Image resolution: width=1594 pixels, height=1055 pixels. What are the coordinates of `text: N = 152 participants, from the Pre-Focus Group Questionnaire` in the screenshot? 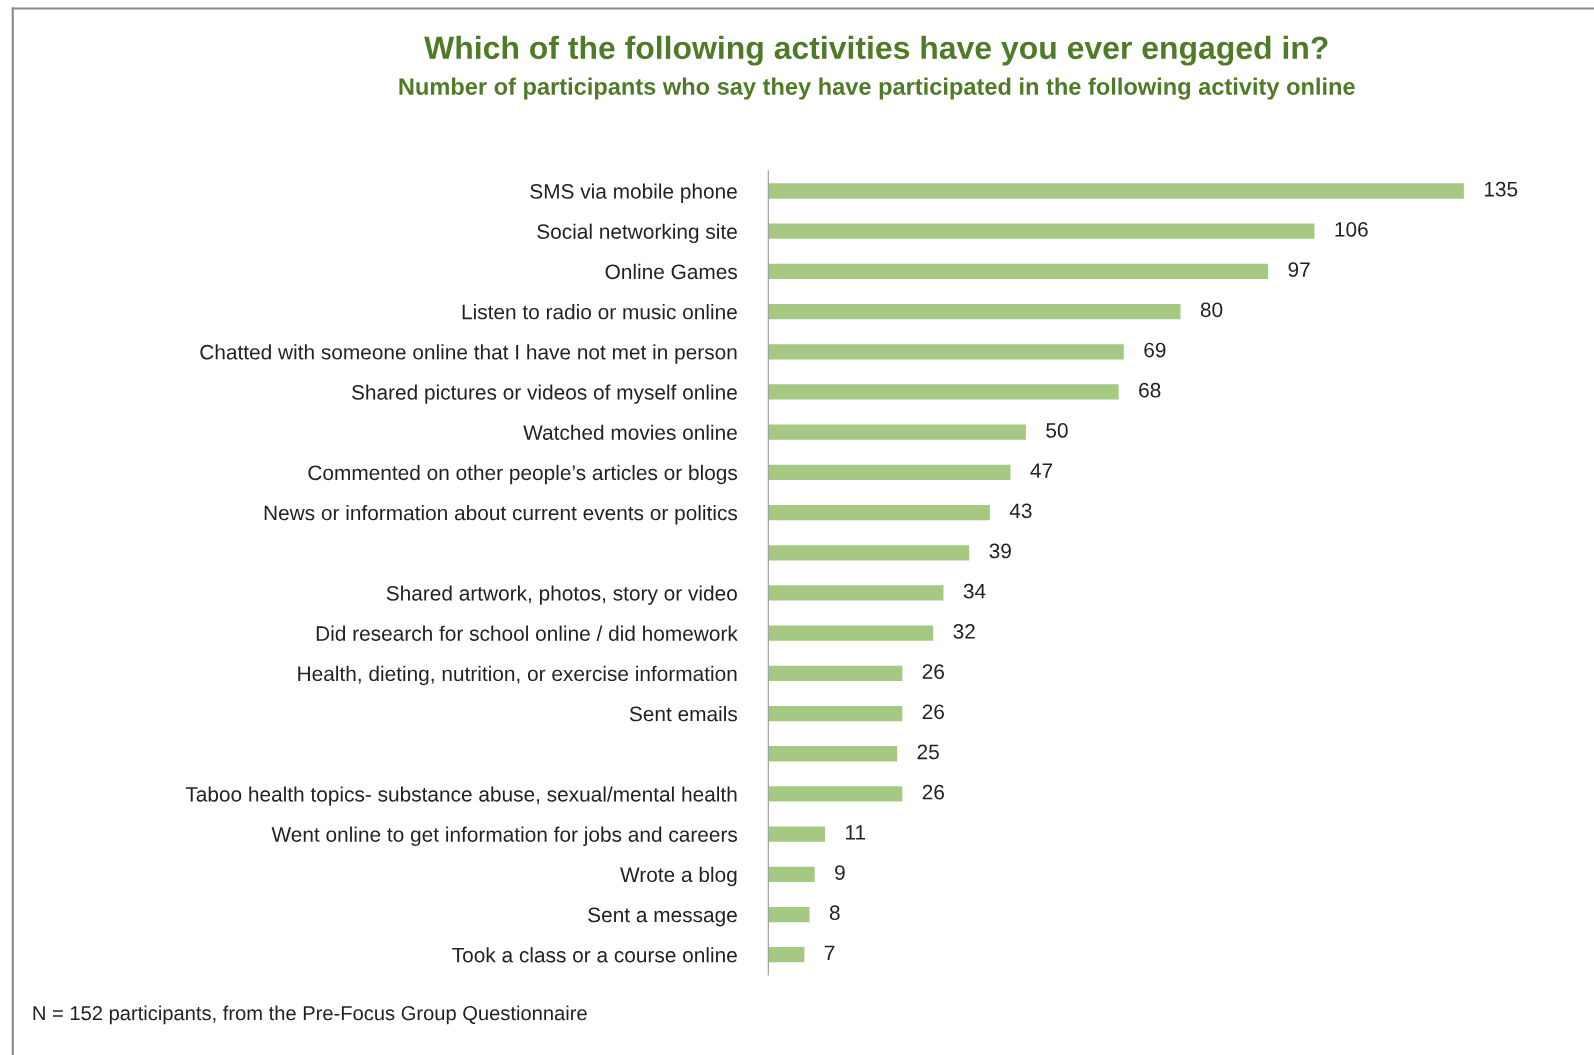 It's located at (310, 1015).